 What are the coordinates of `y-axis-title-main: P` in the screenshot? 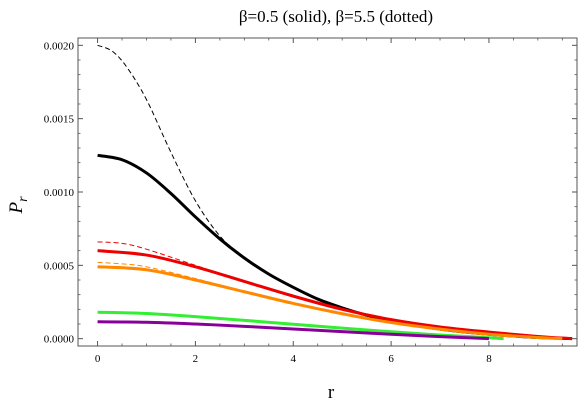 It's located at (16, 208).